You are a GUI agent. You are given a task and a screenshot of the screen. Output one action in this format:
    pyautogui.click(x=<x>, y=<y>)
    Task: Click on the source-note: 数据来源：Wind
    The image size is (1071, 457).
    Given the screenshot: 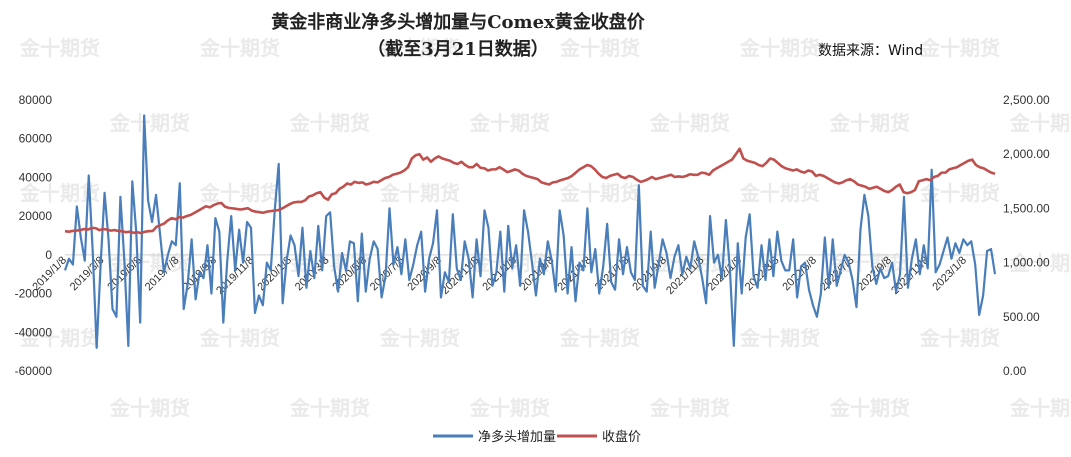 What is the action you would take?
    pyautogui.click(x=870, y=51)
    